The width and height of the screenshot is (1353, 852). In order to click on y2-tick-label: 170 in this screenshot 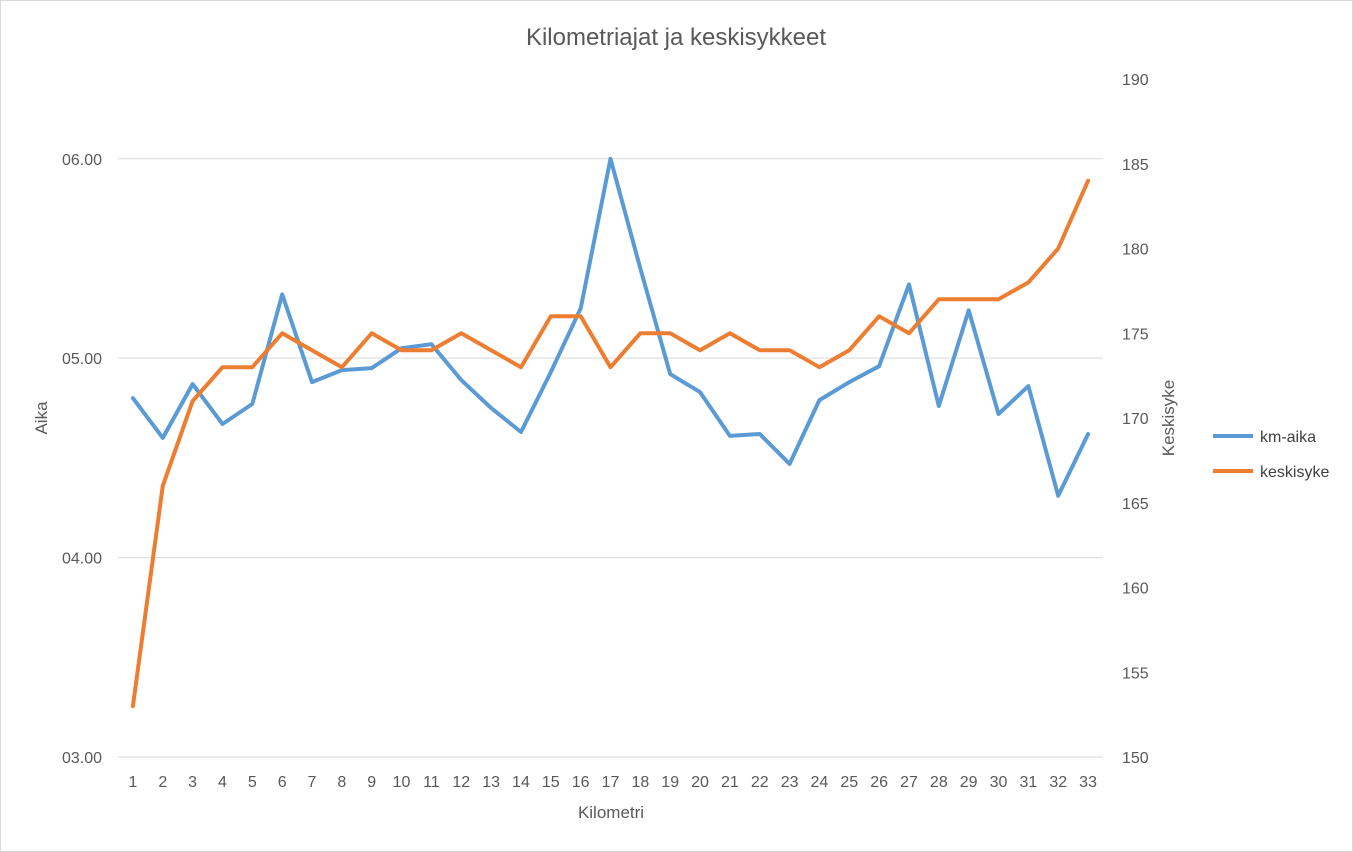, I will do `click(1135, 419)`.